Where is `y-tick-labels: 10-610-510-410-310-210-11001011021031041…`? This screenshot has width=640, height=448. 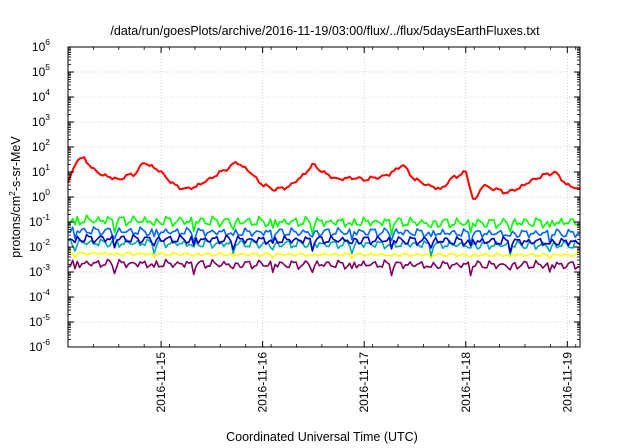
y-tick-labels: 10-610-510-410-310-210-11001011021031041… is located at coordinates (39, 195).